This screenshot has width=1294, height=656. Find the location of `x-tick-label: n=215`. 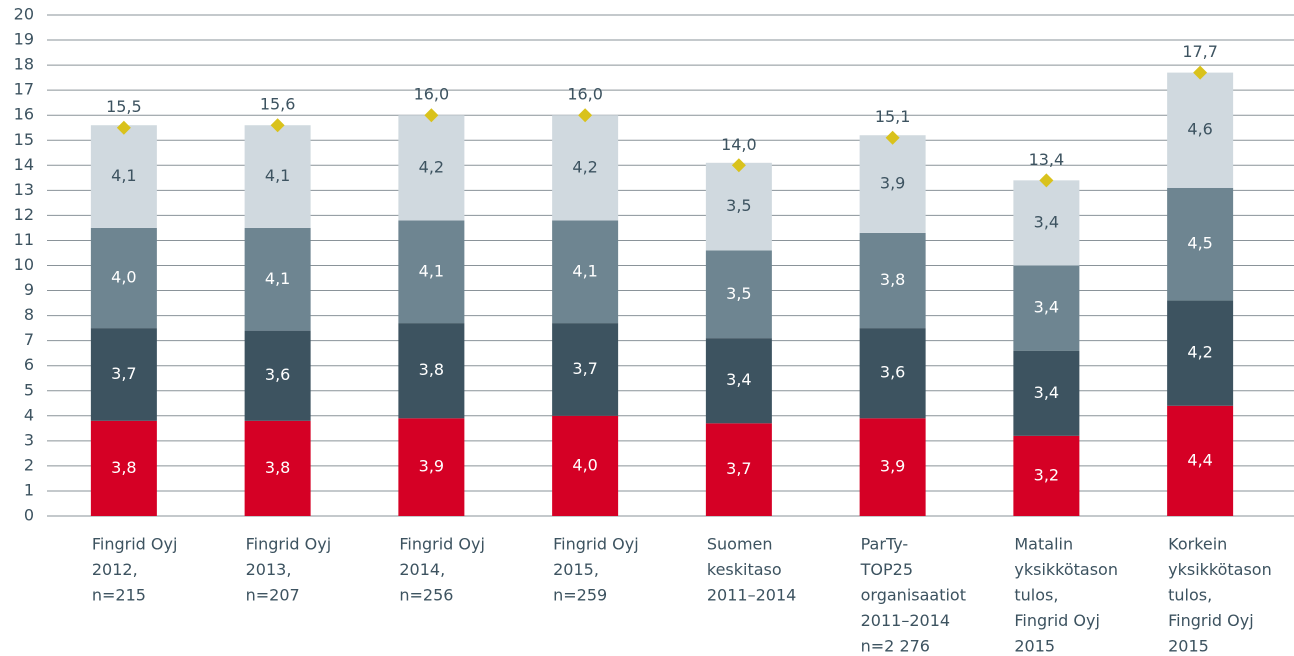

x-tick-label: n=215 is located at coordinates (119, 595).